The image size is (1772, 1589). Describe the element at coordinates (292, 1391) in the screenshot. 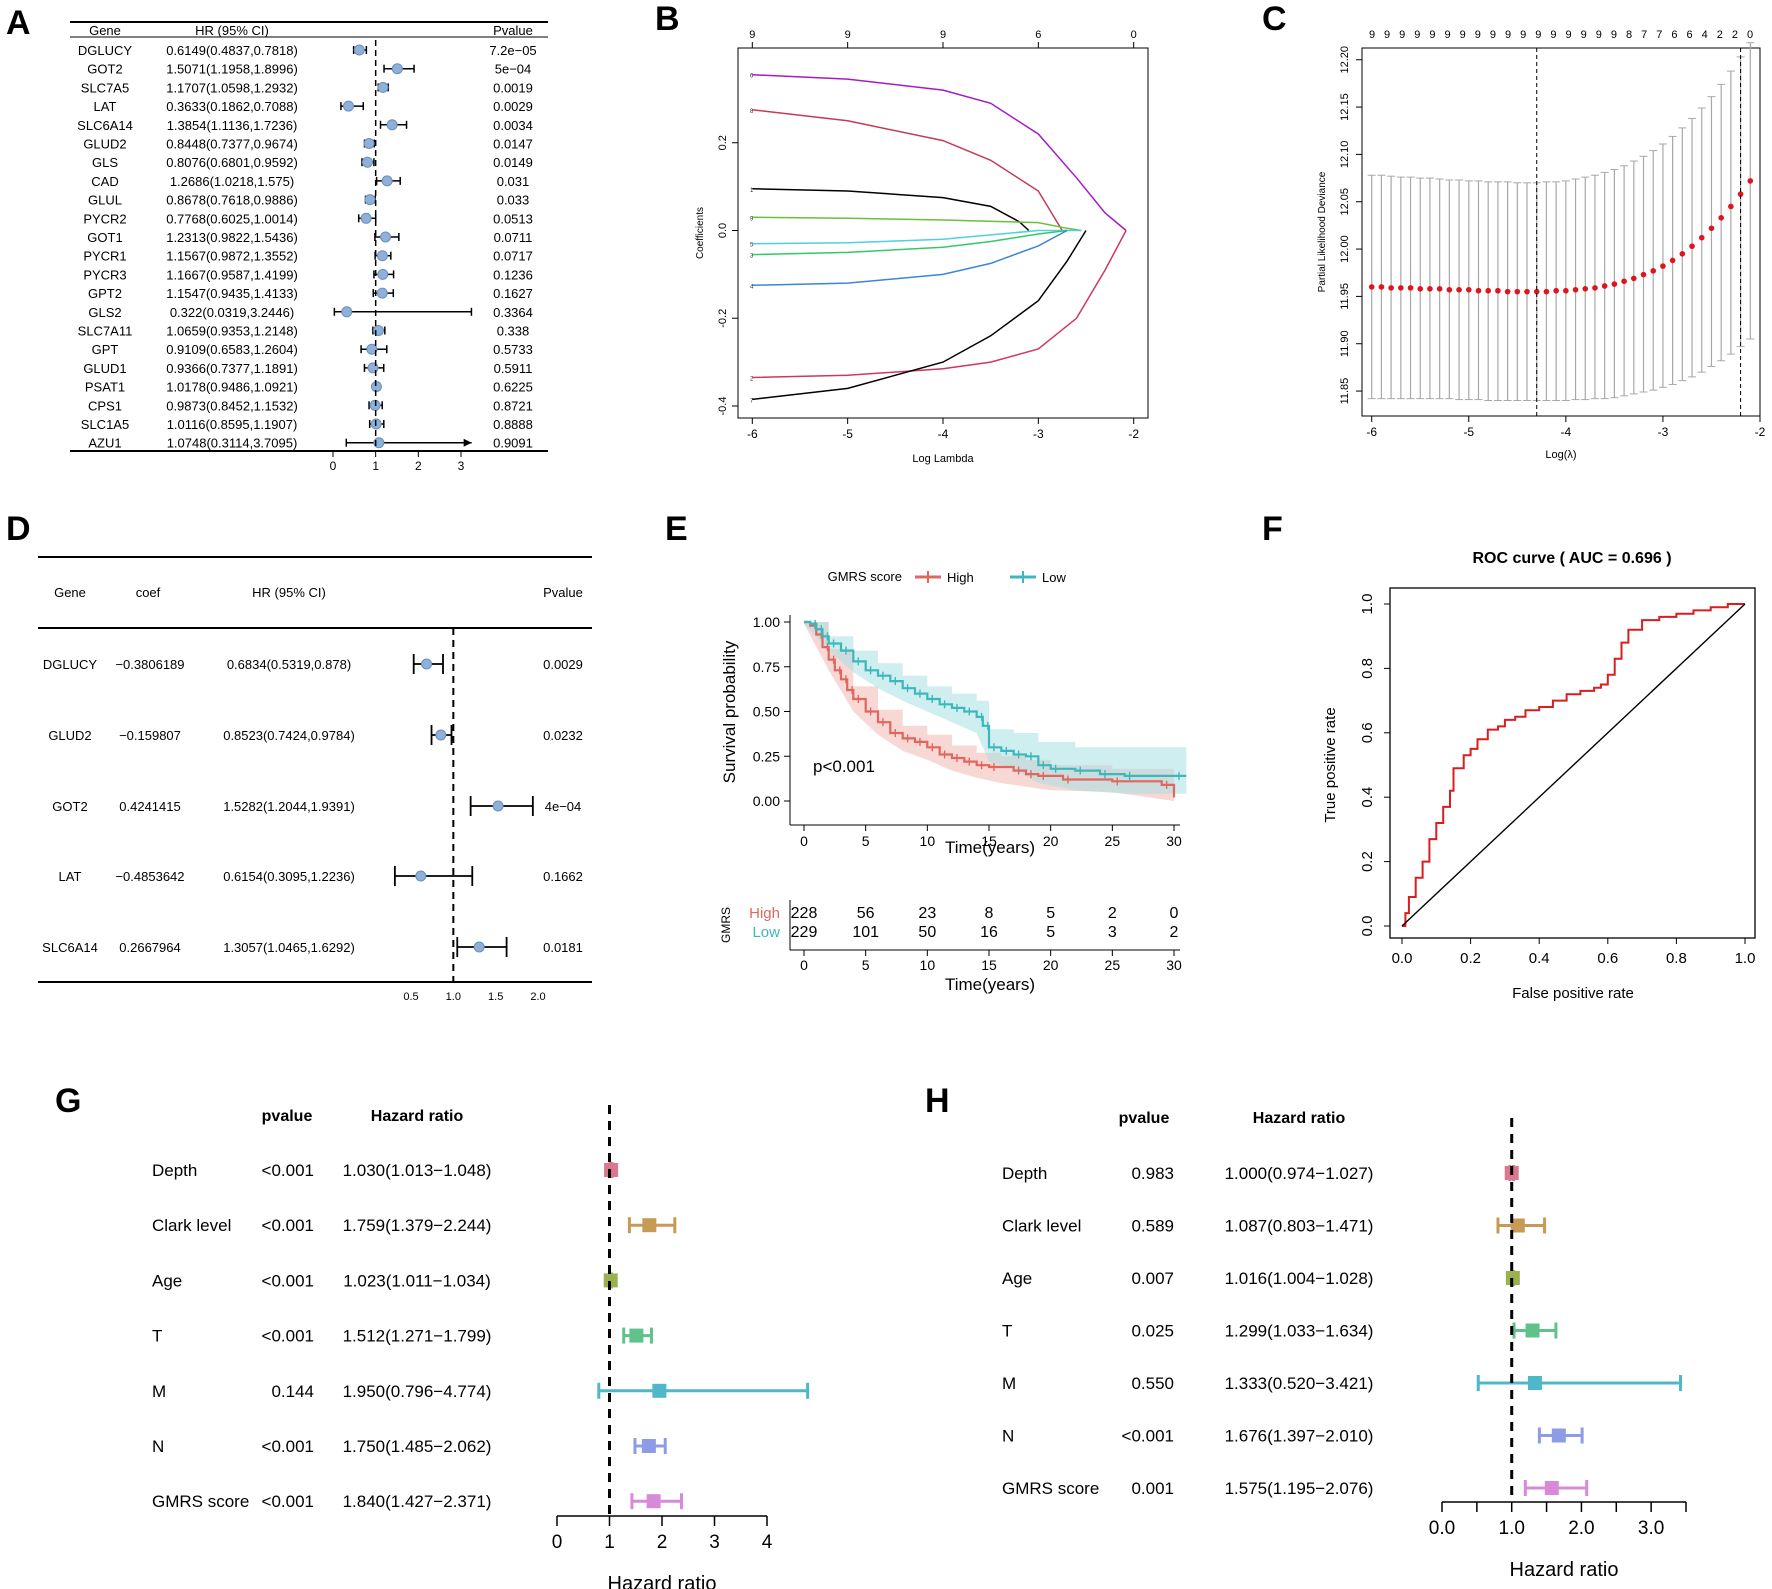

I see `pvalue-label: 0.144` at that location.